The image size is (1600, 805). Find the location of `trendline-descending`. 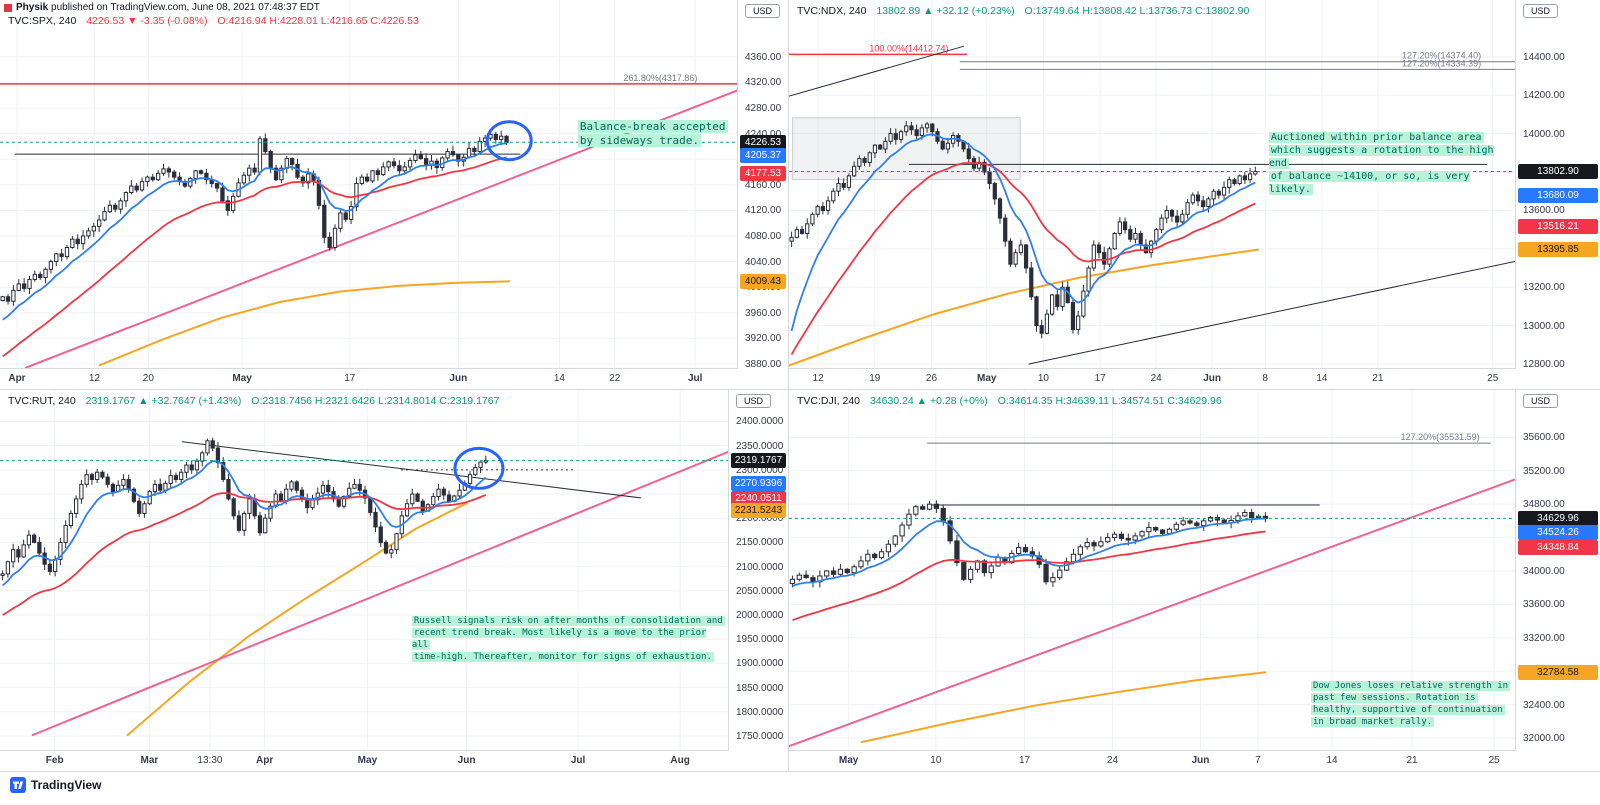

trendline-descending is located at coordinates (411, 470).